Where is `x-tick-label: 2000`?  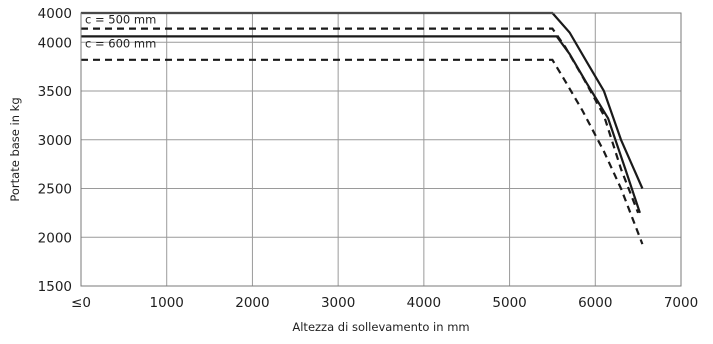
x-tick-label: 2000 is located at coordinates (252, 303).